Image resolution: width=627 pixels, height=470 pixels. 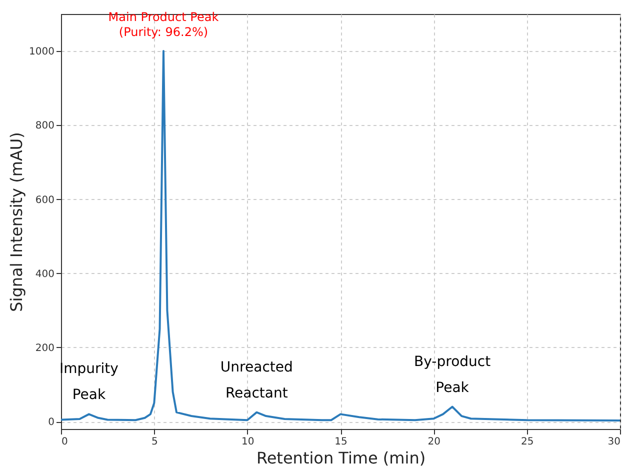 I want to click on y-tick-label: 600, so click(x=44, y=200).